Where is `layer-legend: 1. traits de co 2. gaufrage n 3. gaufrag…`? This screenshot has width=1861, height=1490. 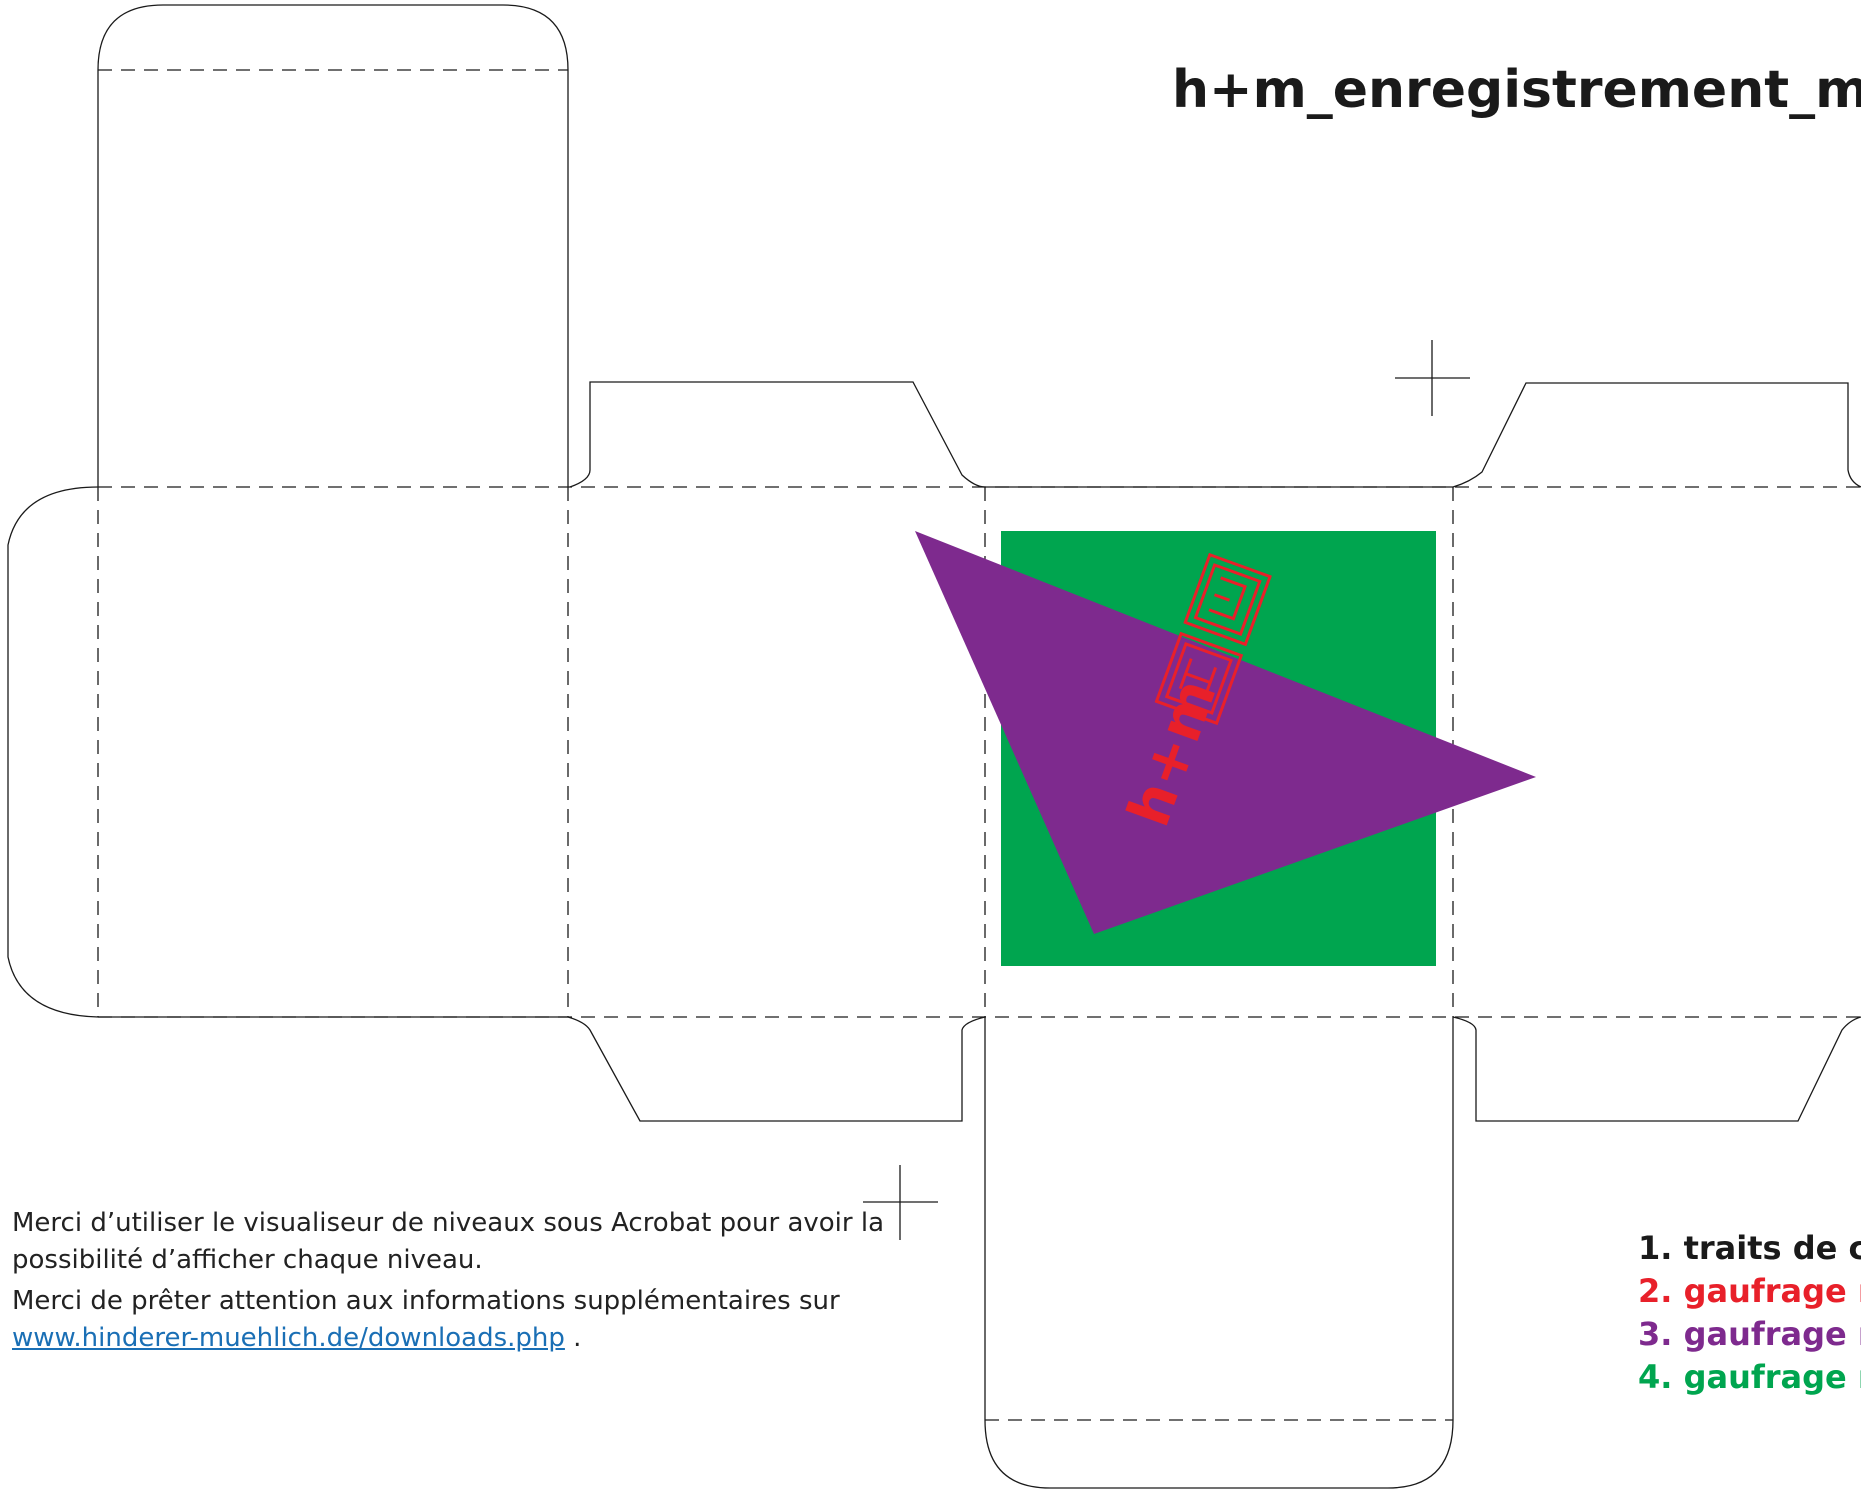
layer-legend: 1. traits de co 2. gaufrage n 3. gaufrag… is located at coordinates (1749, 1313).